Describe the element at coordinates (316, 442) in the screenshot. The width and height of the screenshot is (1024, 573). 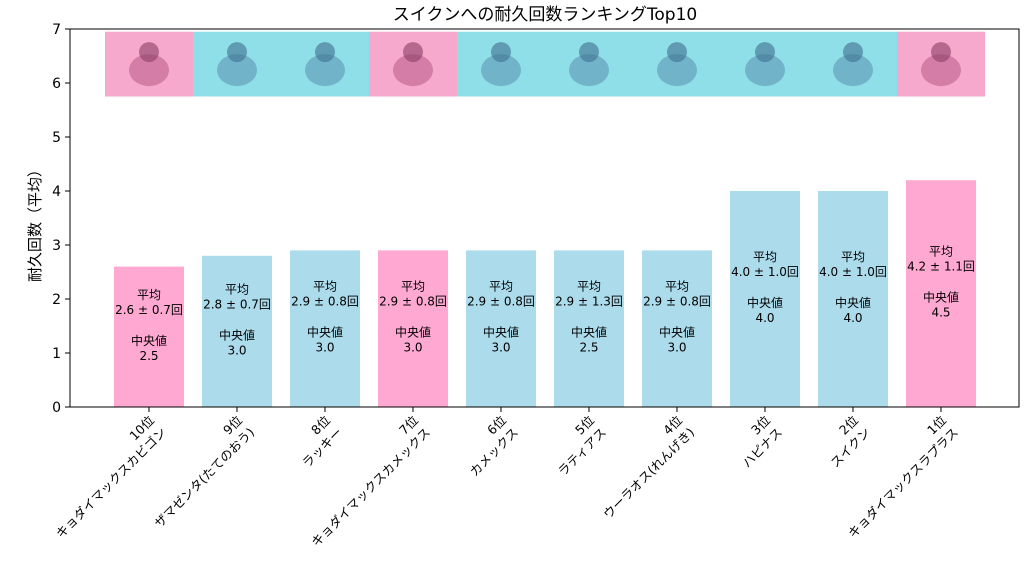
I see `x-tick-label: 8位ラッキー` at that location.